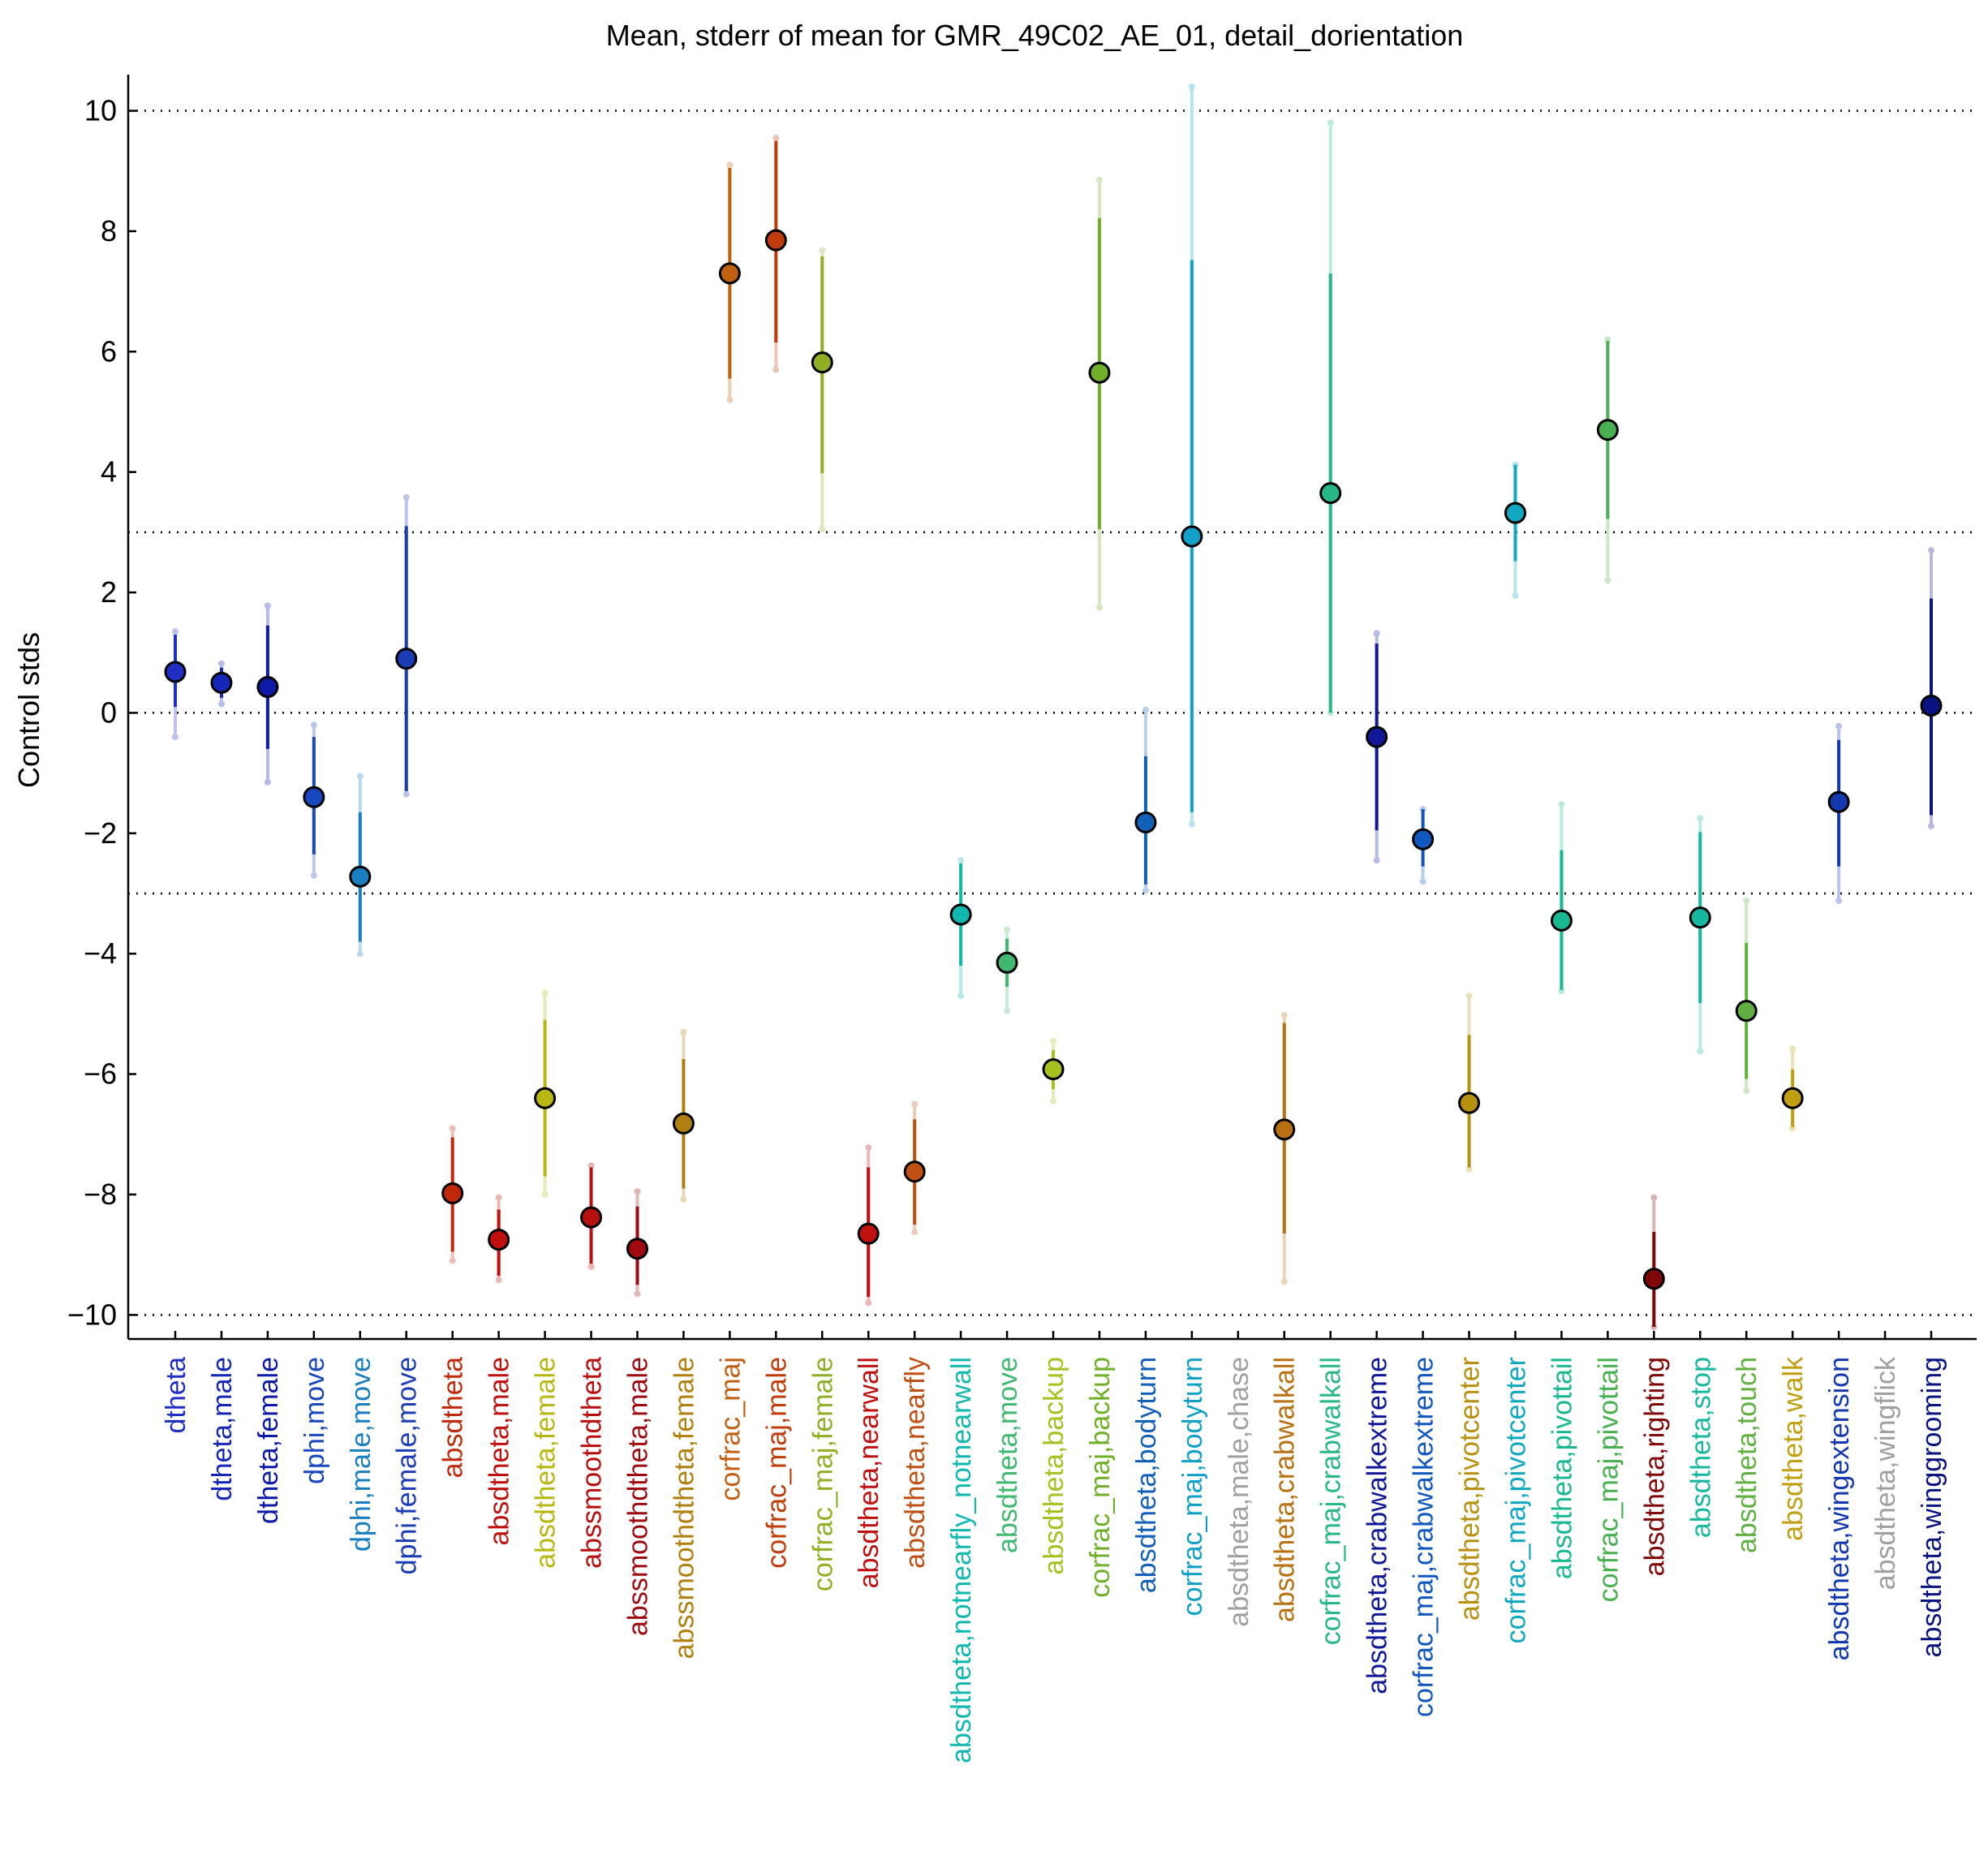 This screenshot has width=1988, height=1860. Describe the element at coordinates (637, 1496) in the screenshot. I see `x-tick-label: abssmoothdtheta,male` at that location.